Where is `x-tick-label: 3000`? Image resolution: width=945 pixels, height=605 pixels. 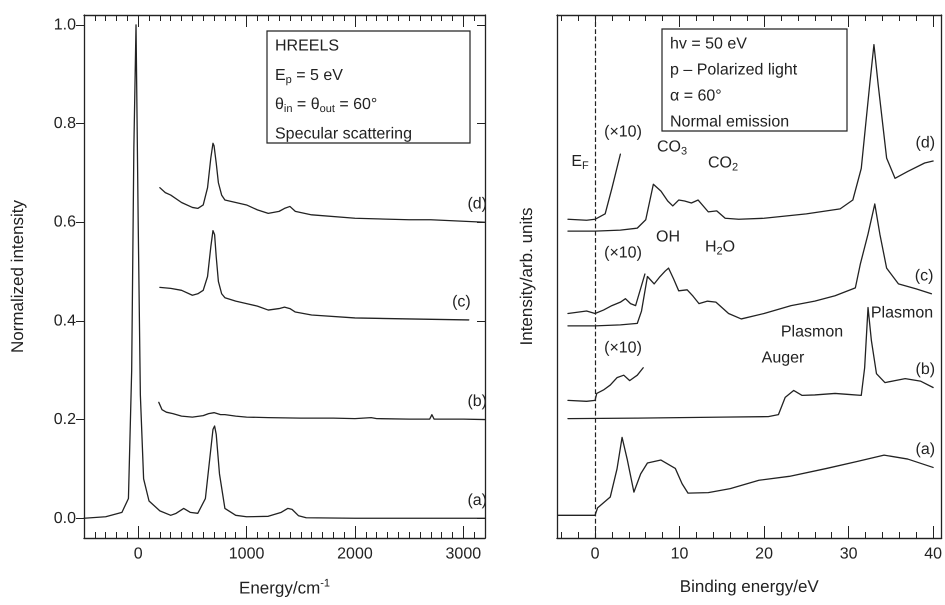
x-tick-label: 3000 is located at coordinates (464, 554).